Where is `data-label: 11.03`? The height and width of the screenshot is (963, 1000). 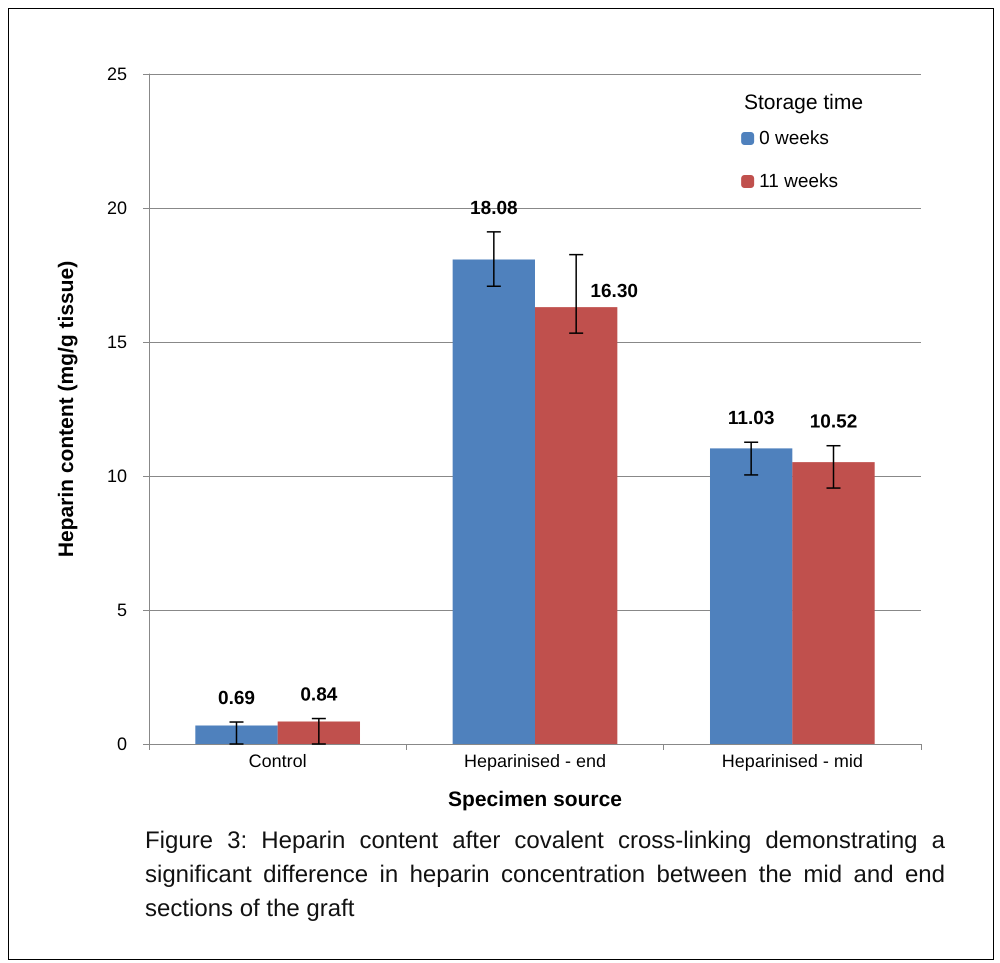
data-label: 11.03 is located at coordinates (751, 419).